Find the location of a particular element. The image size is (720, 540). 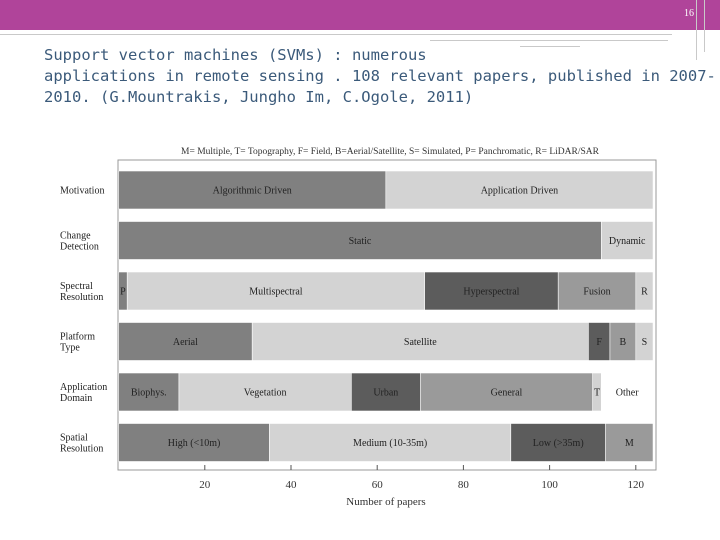

x-tick-label-120: 120 is located at coordinates (636, 485).